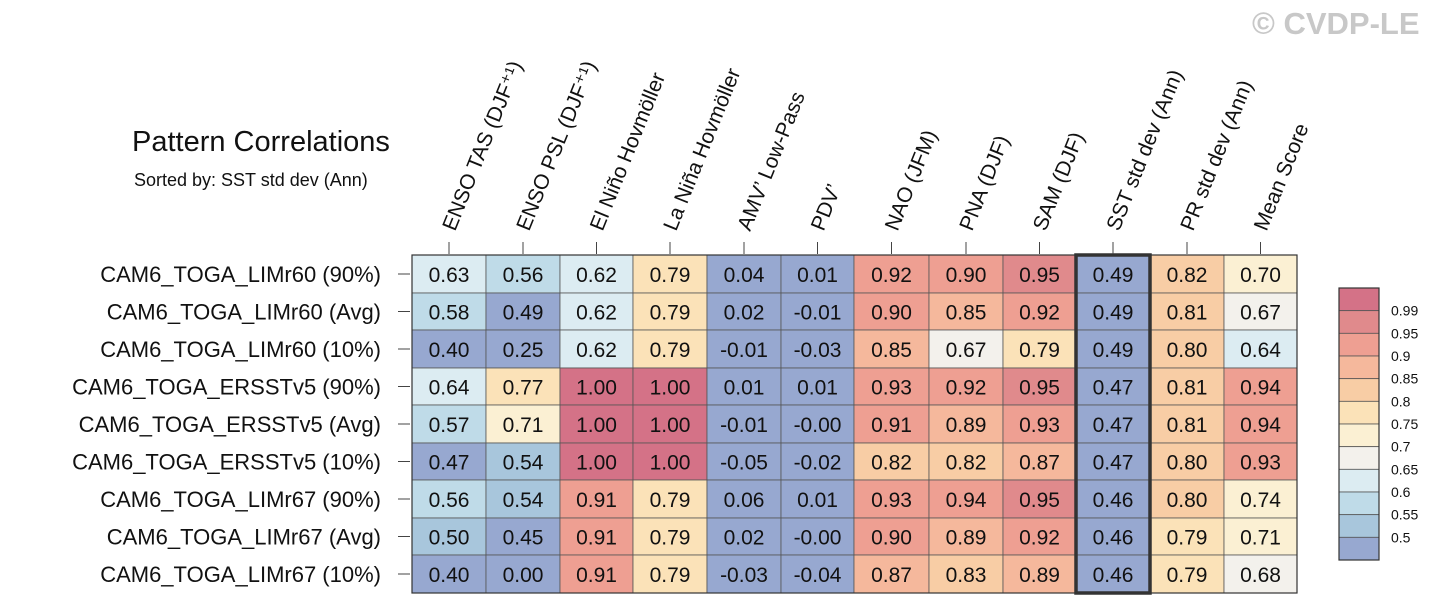 The width and height of the screenshot is (1444, 614). Describe the element at coordinates (702, 149) in the screenshot. I see `column-label: La Niña Hovmöller` at that location.